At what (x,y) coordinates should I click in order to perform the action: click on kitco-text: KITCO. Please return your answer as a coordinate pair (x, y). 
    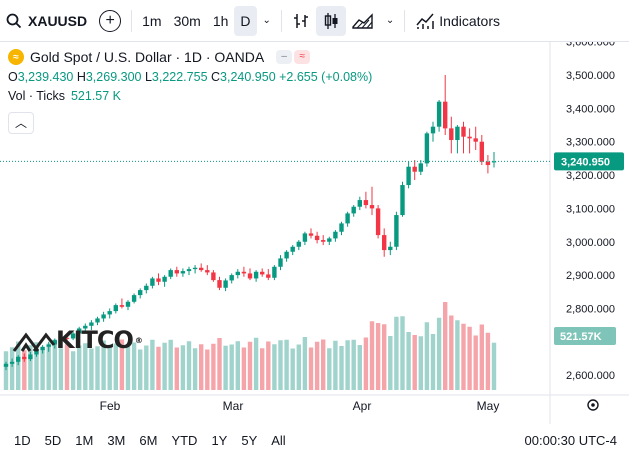
    Looking at the image, I should click on (95, 340).